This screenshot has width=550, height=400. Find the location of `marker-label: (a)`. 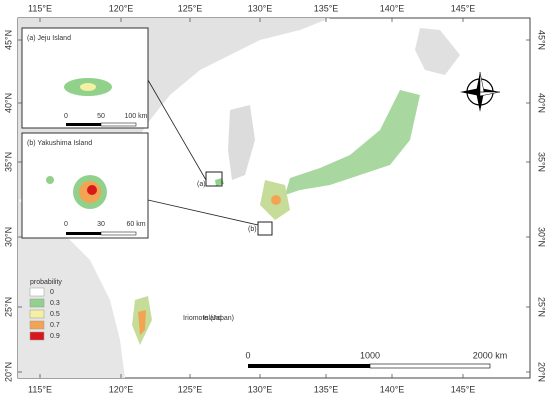

marker-label: (a) is located at coordinates (201, 184).